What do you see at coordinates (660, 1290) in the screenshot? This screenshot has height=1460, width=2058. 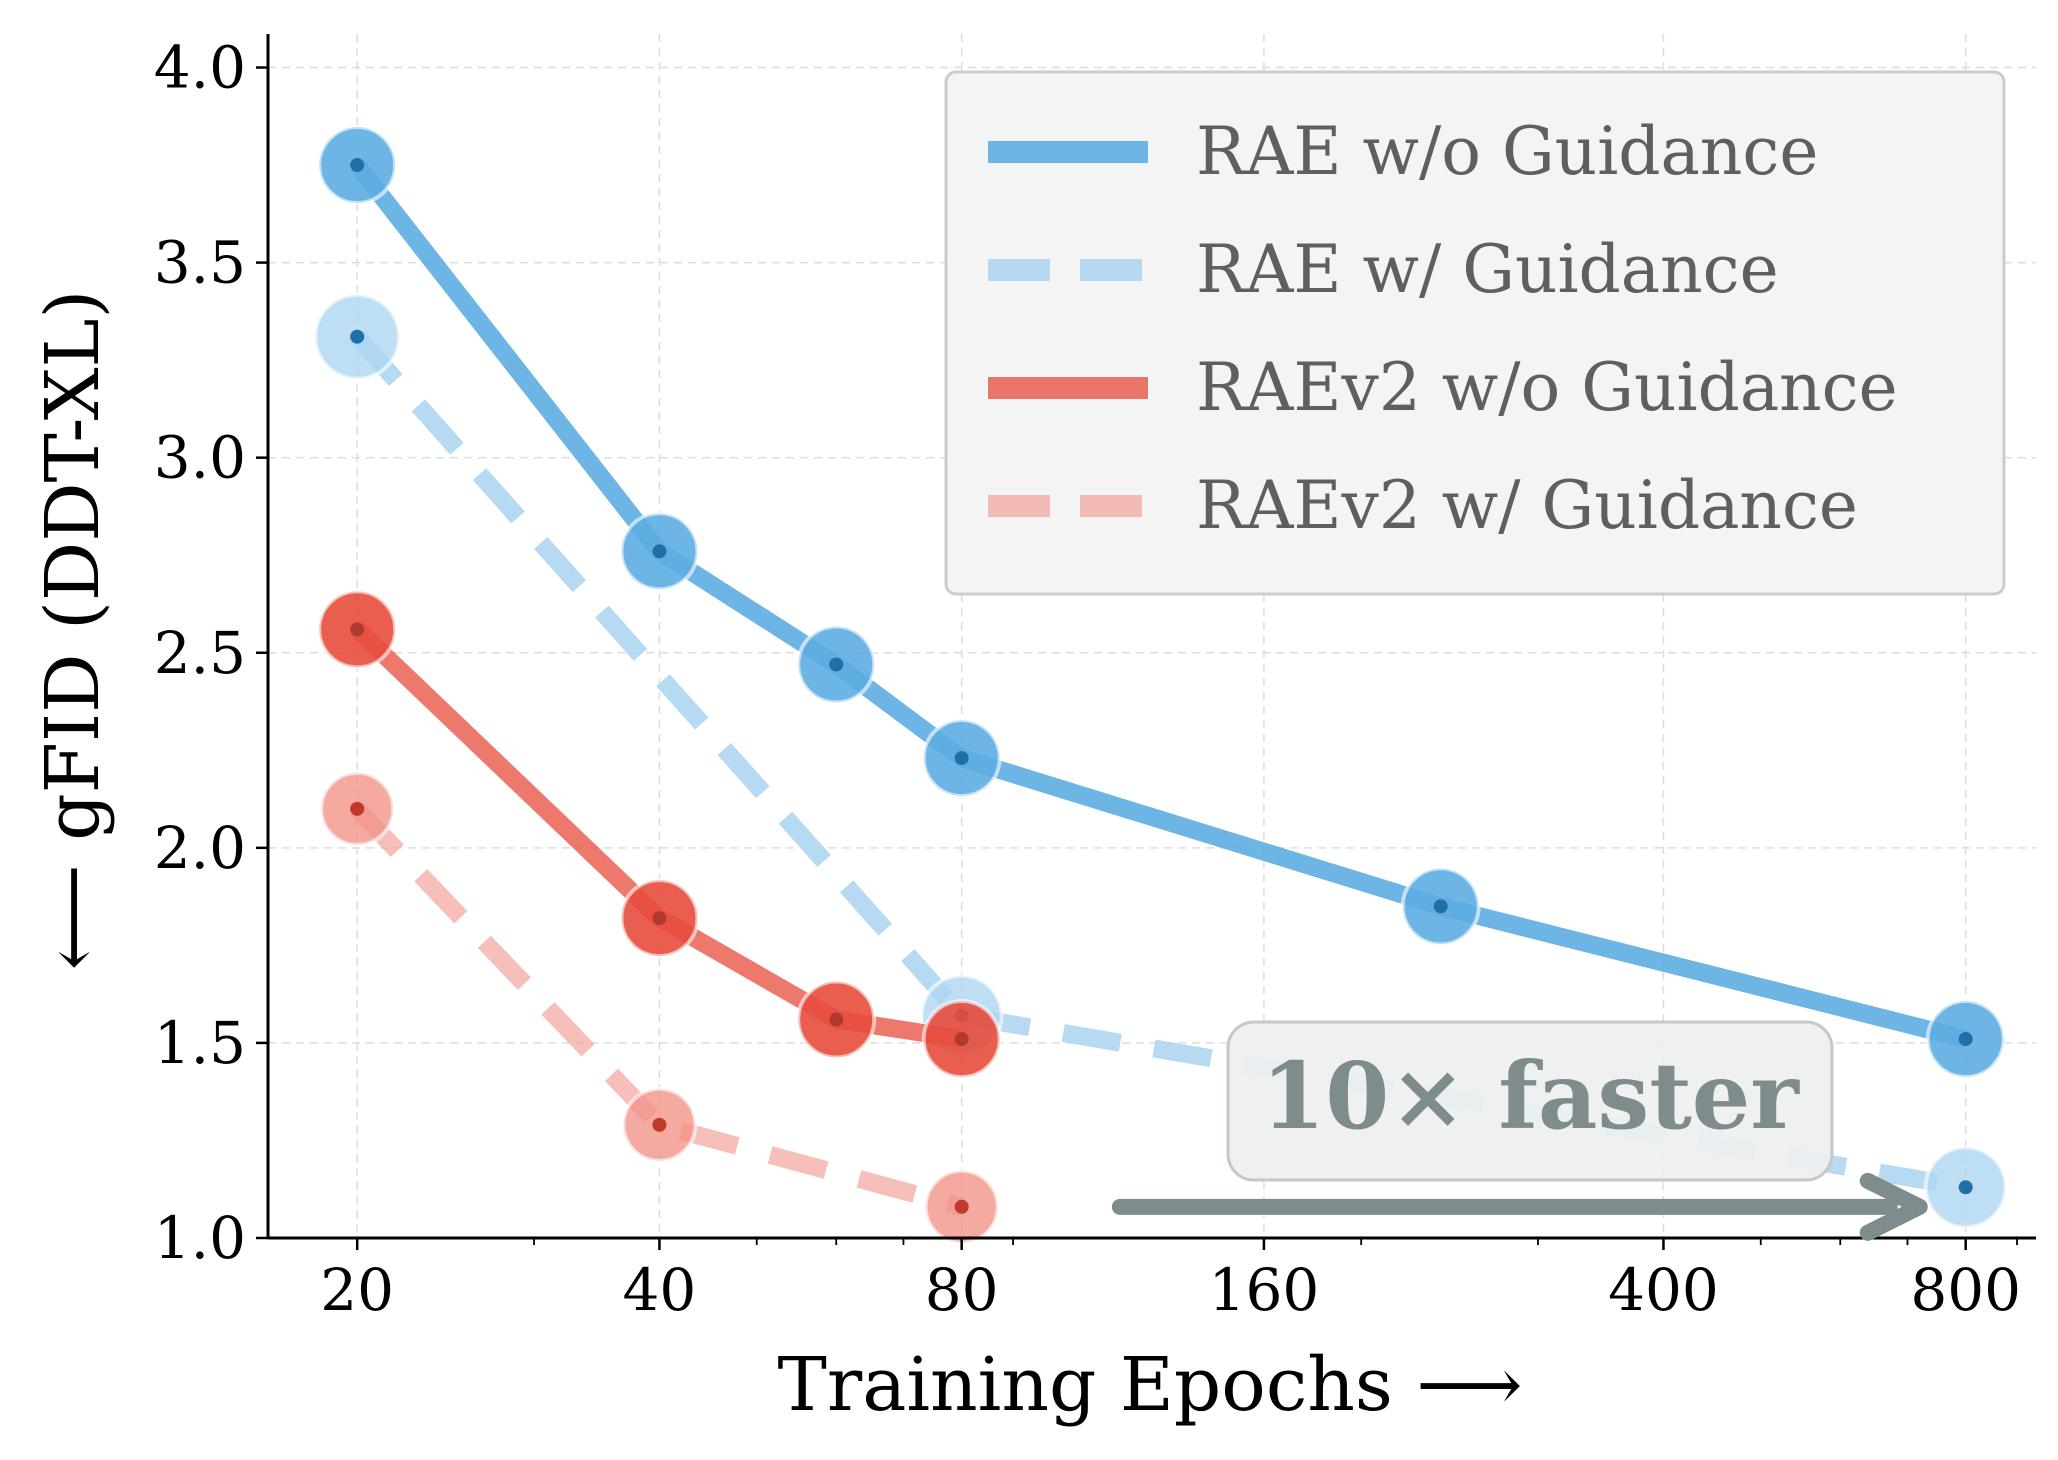 I see `x-tick-label: 40` at bounding box center [660, 1290].